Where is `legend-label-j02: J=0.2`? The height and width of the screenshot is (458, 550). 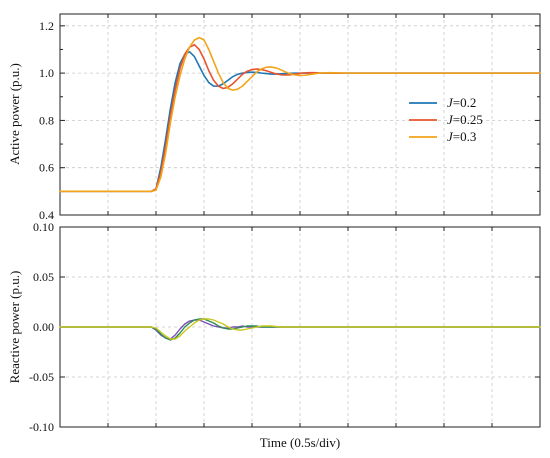 legend-label-j02: J=0.2 is located at coordinates (461, 102).